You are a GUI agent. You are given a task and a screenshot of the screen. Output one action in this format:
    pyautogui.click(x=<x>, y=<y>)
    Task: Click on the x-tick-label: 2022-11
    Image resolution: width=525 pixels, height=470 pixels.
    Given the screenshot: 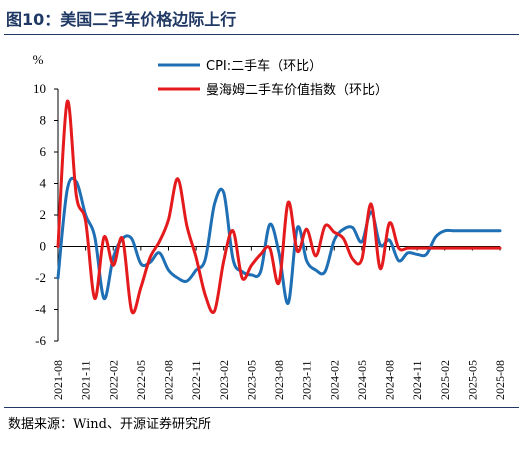 What is the action you would take?
    pyautogui.click(x=196, y=380)
    